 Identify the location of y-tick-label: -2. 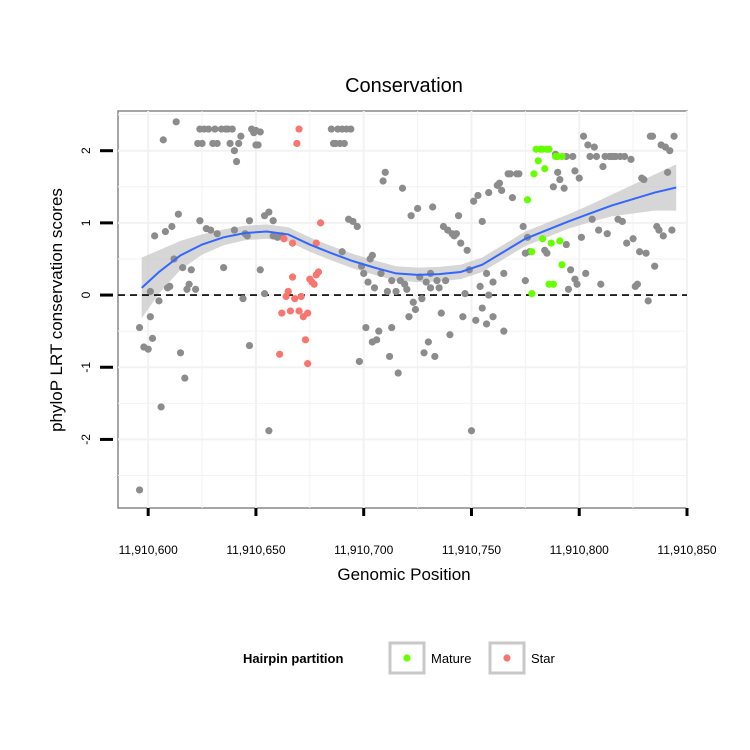
(86, 439).